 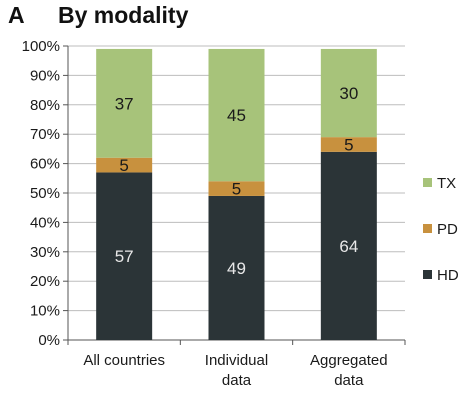 What do you see at coordinates (427, 182) in the screenshot?
I see `legend-swatch-tx` at bounding box center [427, 182].